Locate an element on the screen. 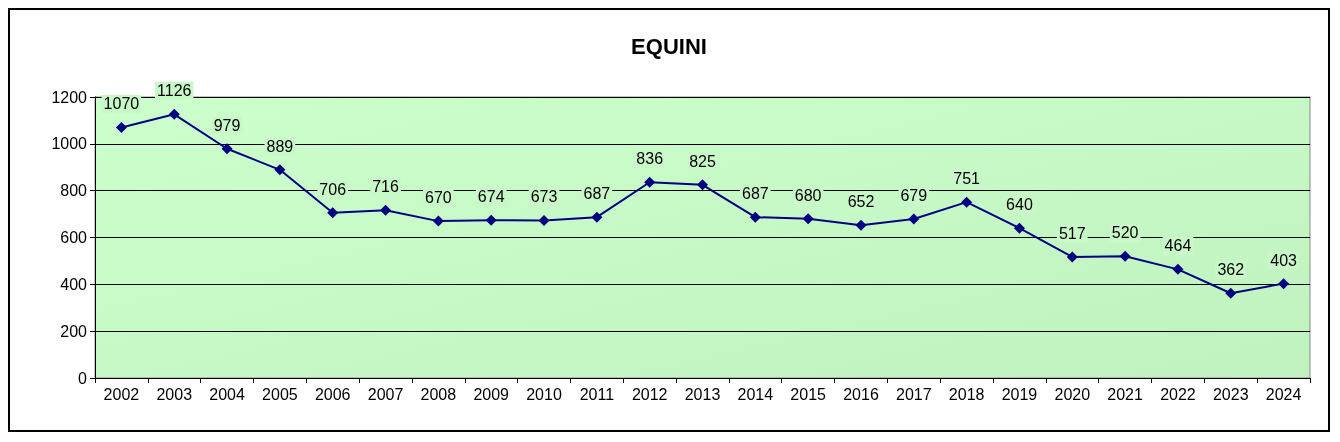  y-tick-label: 800 is located at coordinates (74, 191).